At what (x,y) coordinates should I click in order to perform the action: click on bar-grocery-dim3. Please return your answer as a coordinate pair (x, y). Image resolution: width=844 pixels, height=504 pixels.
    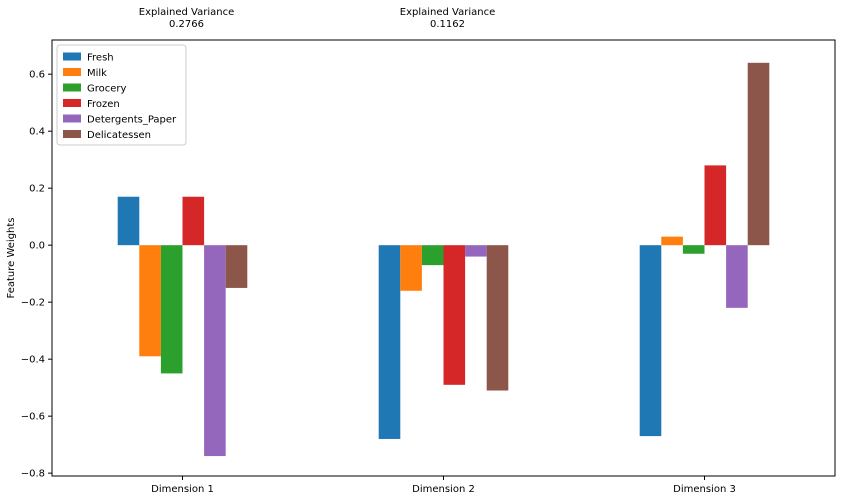
    Looking at the image, I should click on (693, 249).